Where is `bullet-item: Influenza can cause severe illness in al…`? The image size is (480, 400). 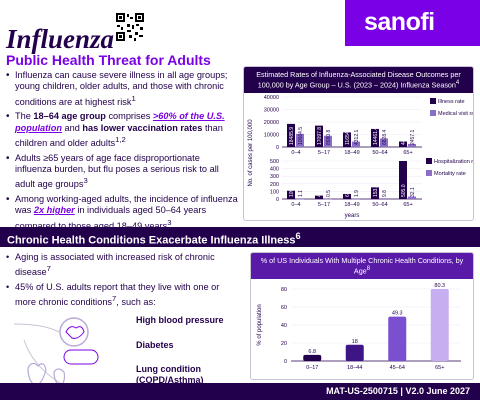
bullet-item: Influenza can cause severe illness in al… is located at coordinates (122, 89).